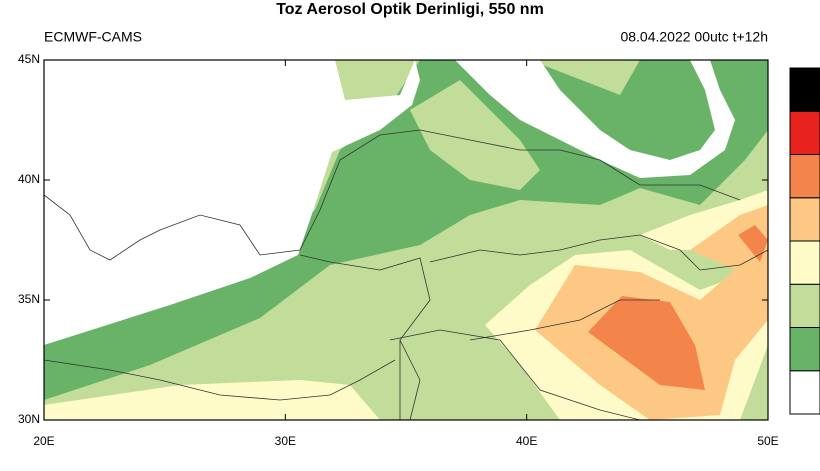 The image size is (820, 471). Describe the element at coordinates (285, 441) in the screenshot. I see `x-tick-label: 30E` at that location.